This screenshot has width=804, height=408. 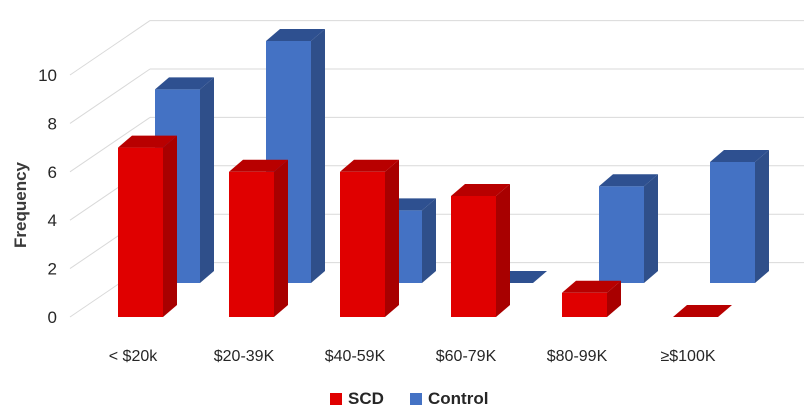 What do you see at coordinates (20, 204) in the screenshot?
I see `y-axis-title: Frequency` at bounding box center [20, 204].